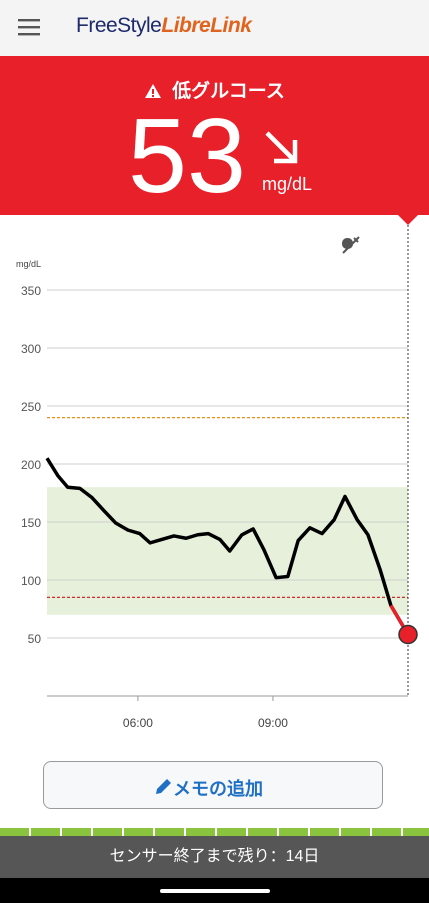 The width and height of the screenshot is (429, 903). I want to click on add-note-button: メモの追加, so click(213, 785).